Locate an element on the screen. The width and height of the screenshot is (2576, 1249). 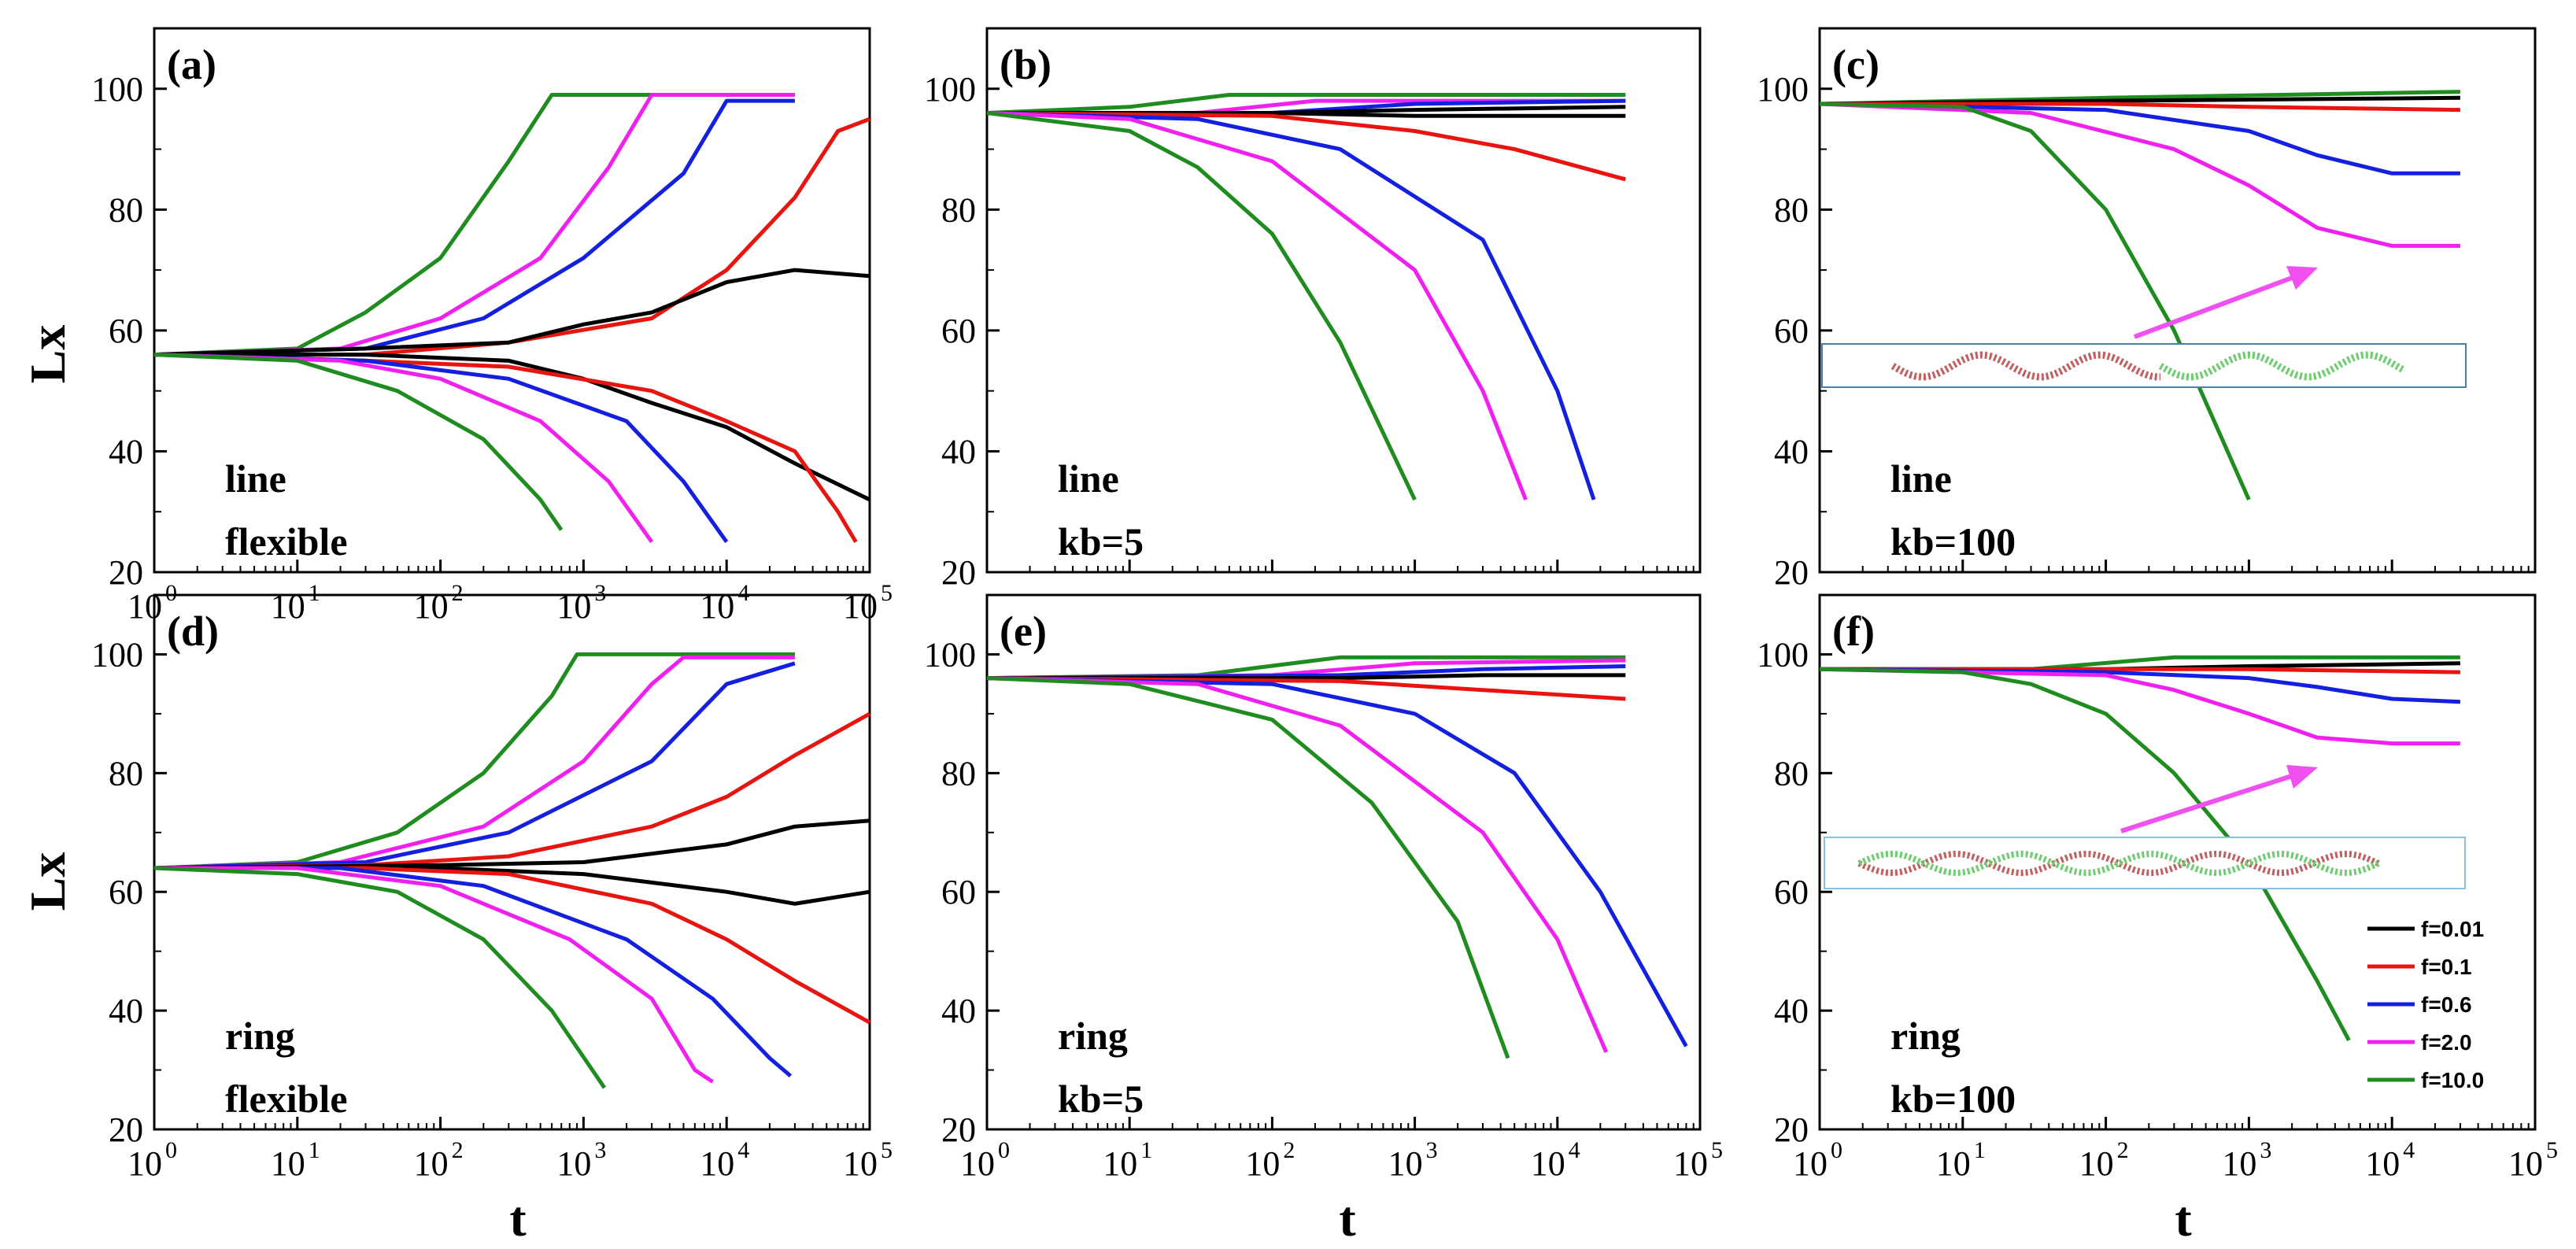
inset-f-chain-green is located at coordinates (2118, 863).